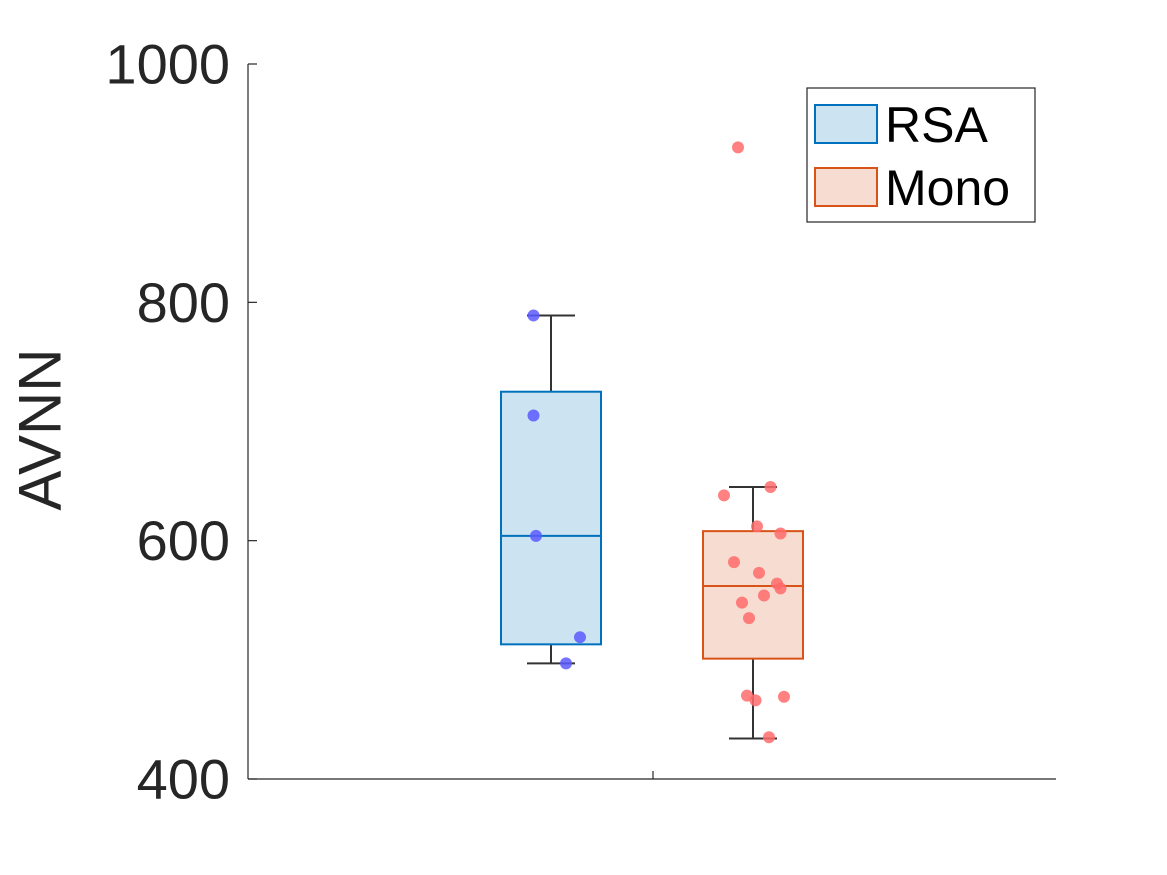  What do you see at coordinates (936, 125) in the screenshot?
I see `legend-label-rsa: RSA` at bounding box center [936, 125].